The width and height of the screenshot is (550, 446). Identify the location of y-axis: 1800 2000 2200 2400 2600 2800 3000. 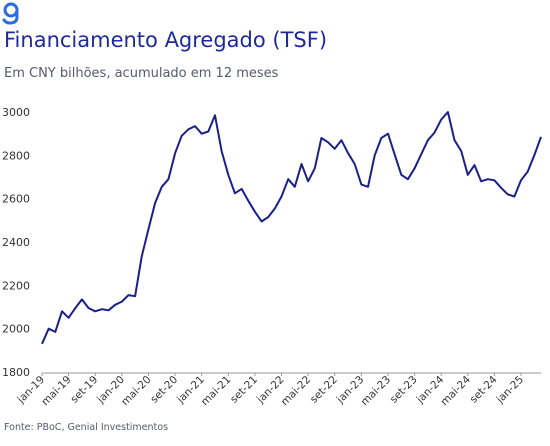
(16, 242).